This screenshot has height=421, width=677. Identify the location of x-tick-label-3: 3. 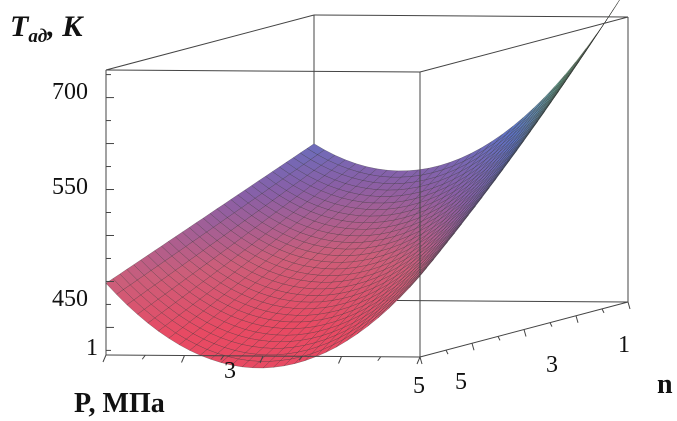
(230, 371).